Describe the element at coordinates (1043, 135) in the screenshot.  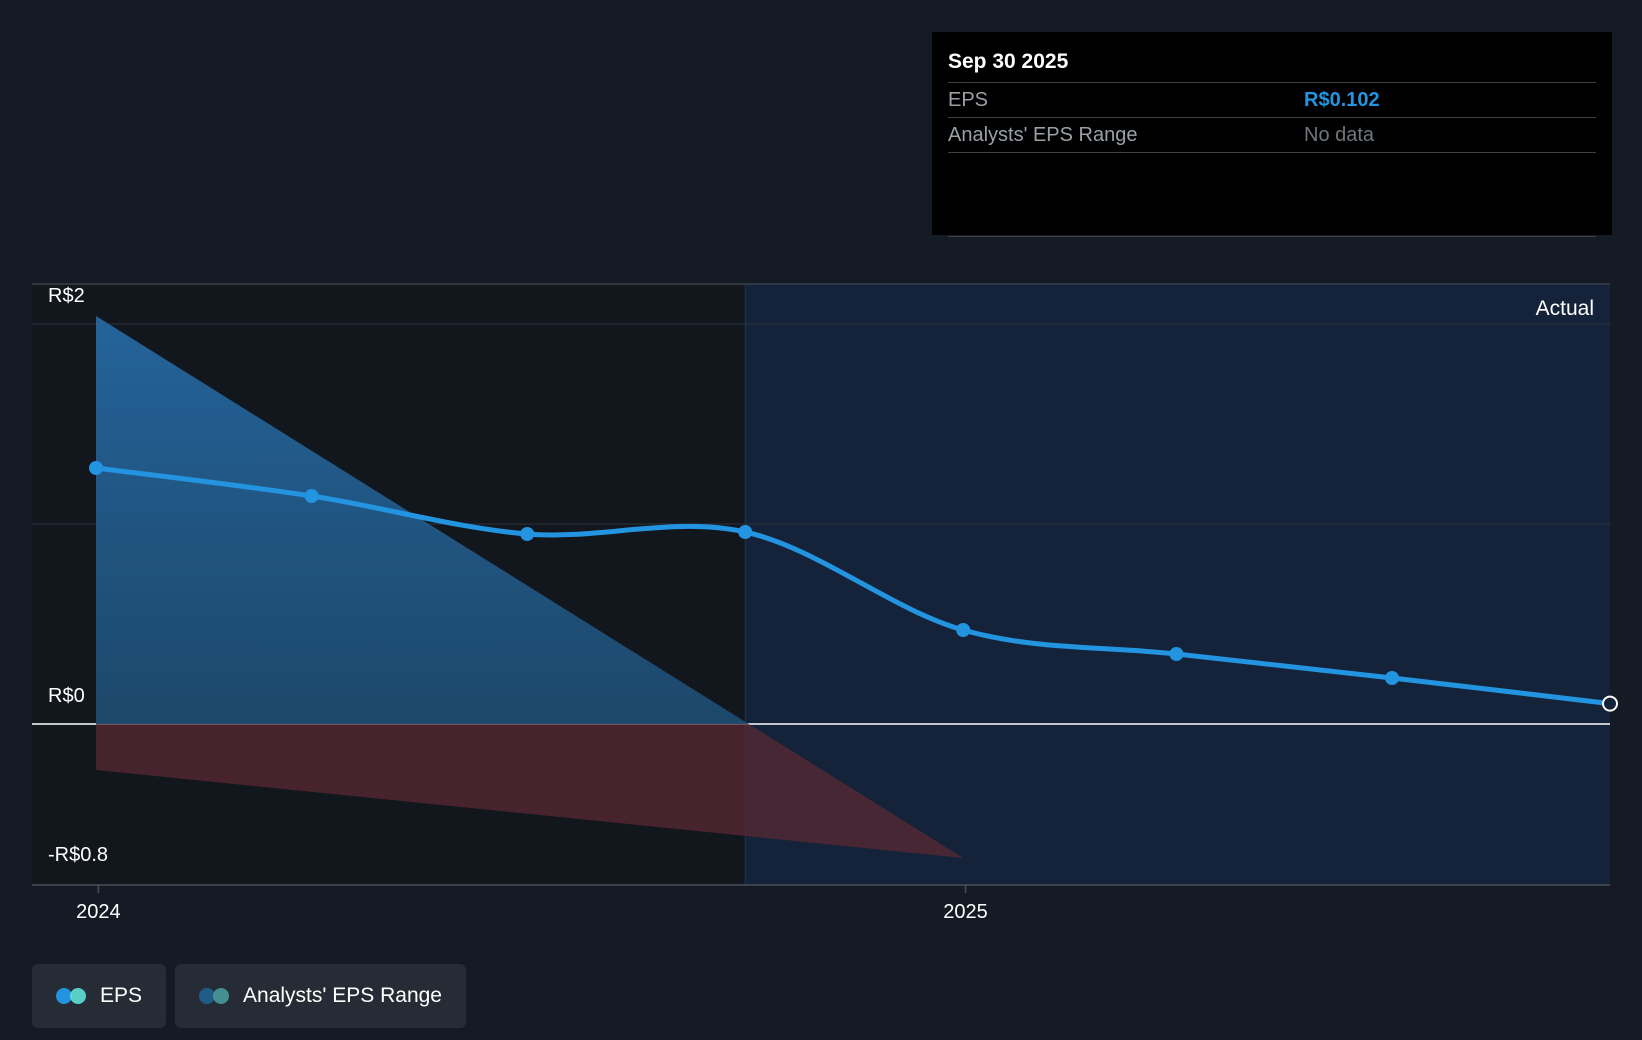
I see `tooltip-range-label: Analysts' EPS Range` at that location.